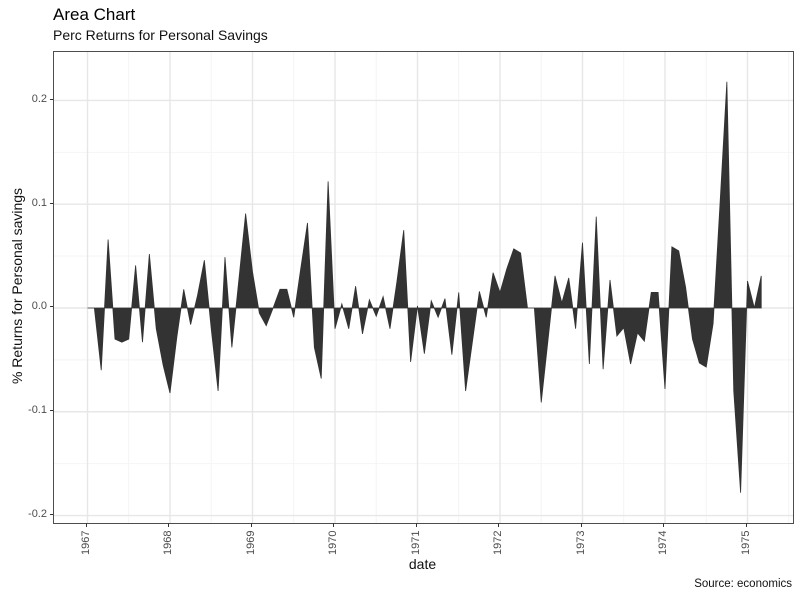 The image size is (800, 600). Describe the element at coordinates (498, 542) in the screenshot. I see `x-tick-label: 1972` at that location.